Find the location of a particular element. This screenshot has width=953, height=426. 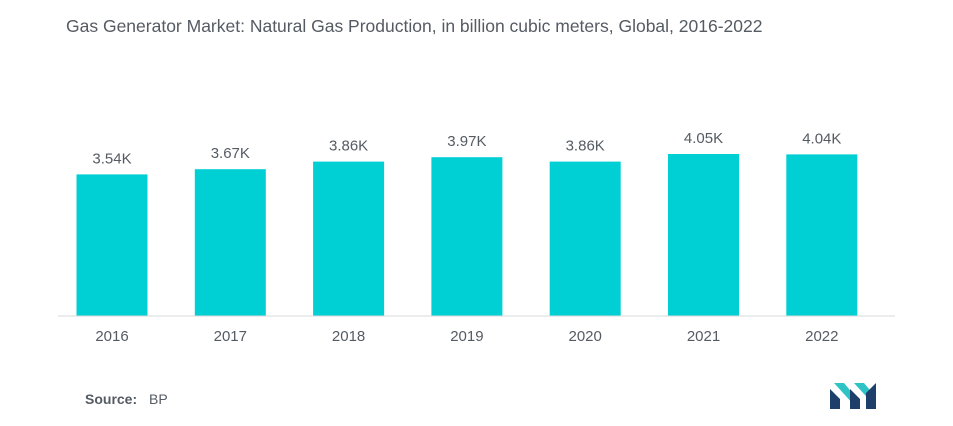

mordor-logo-icon is located at coordinates (853, 396).